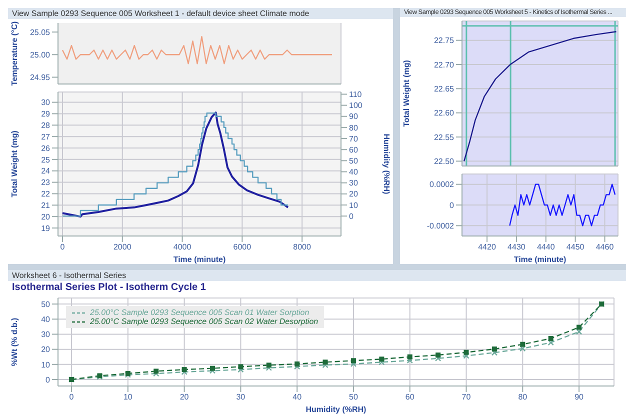  What do you see at coordinates (353, 194) in the screenshot?
I see `y2-tick-label: 20` at bounding box center [353, 194].